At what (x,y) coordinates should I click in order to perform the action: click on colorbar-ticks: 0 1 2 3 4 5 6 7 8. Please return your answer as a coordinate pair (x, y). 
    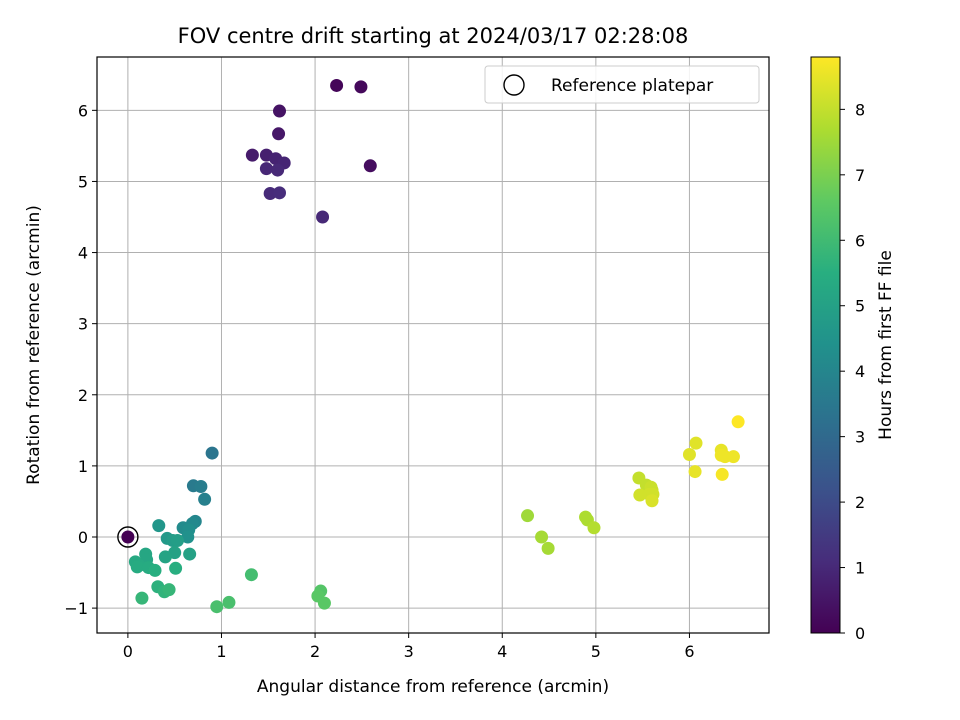
    Looking at the image, I should click on (852, 371).